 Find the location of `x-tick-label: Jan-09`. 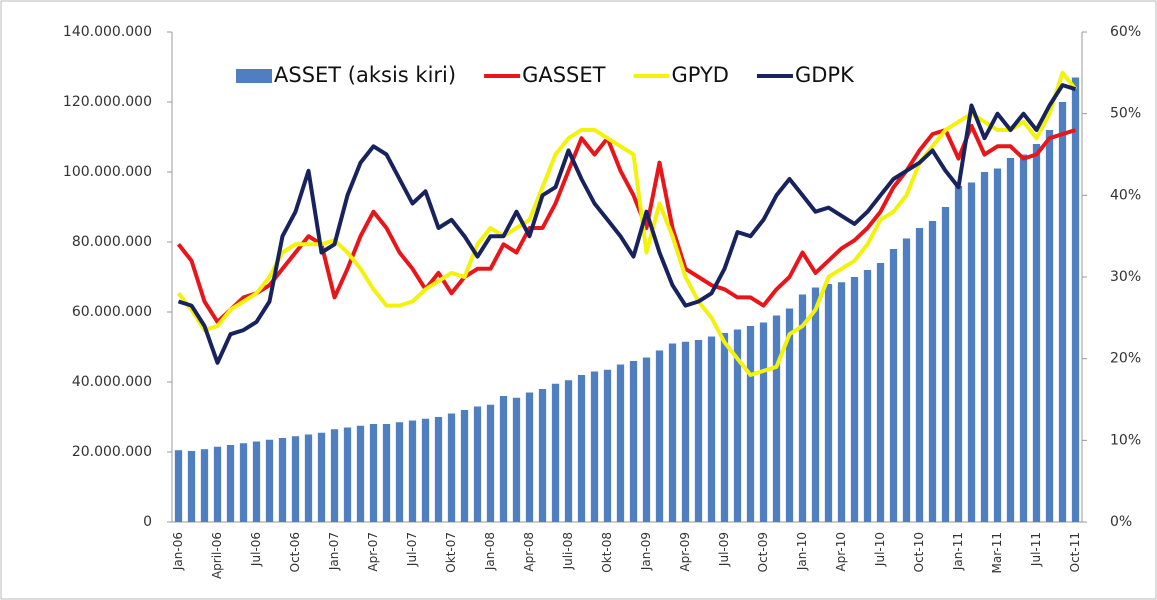

x-tick-label: Jan-09 is located at coordinates (646, 551).